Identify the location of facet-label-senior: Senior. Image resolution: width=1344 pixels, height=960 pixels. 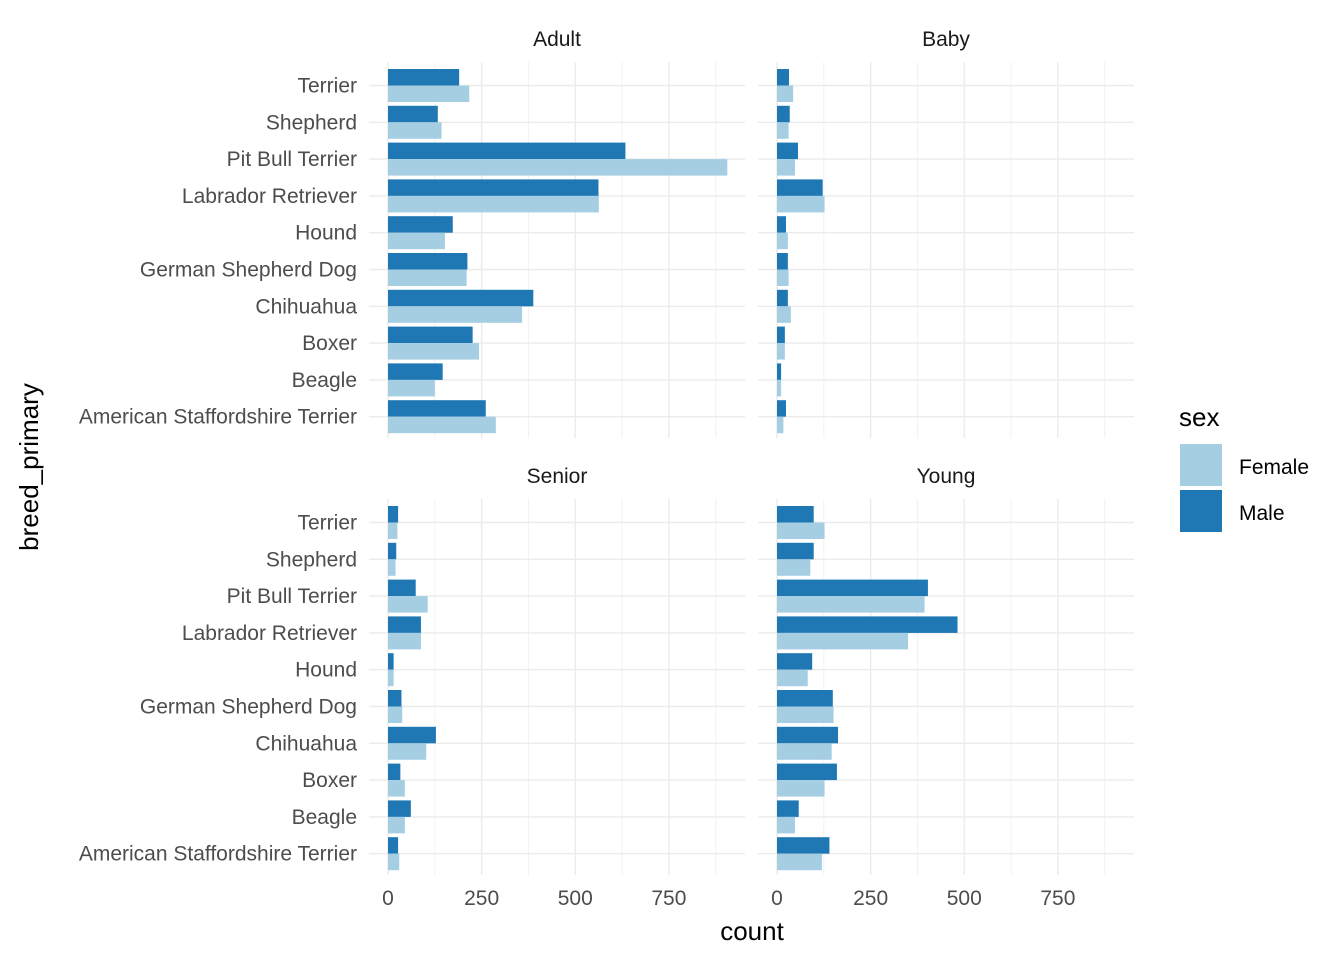
(557, 476).